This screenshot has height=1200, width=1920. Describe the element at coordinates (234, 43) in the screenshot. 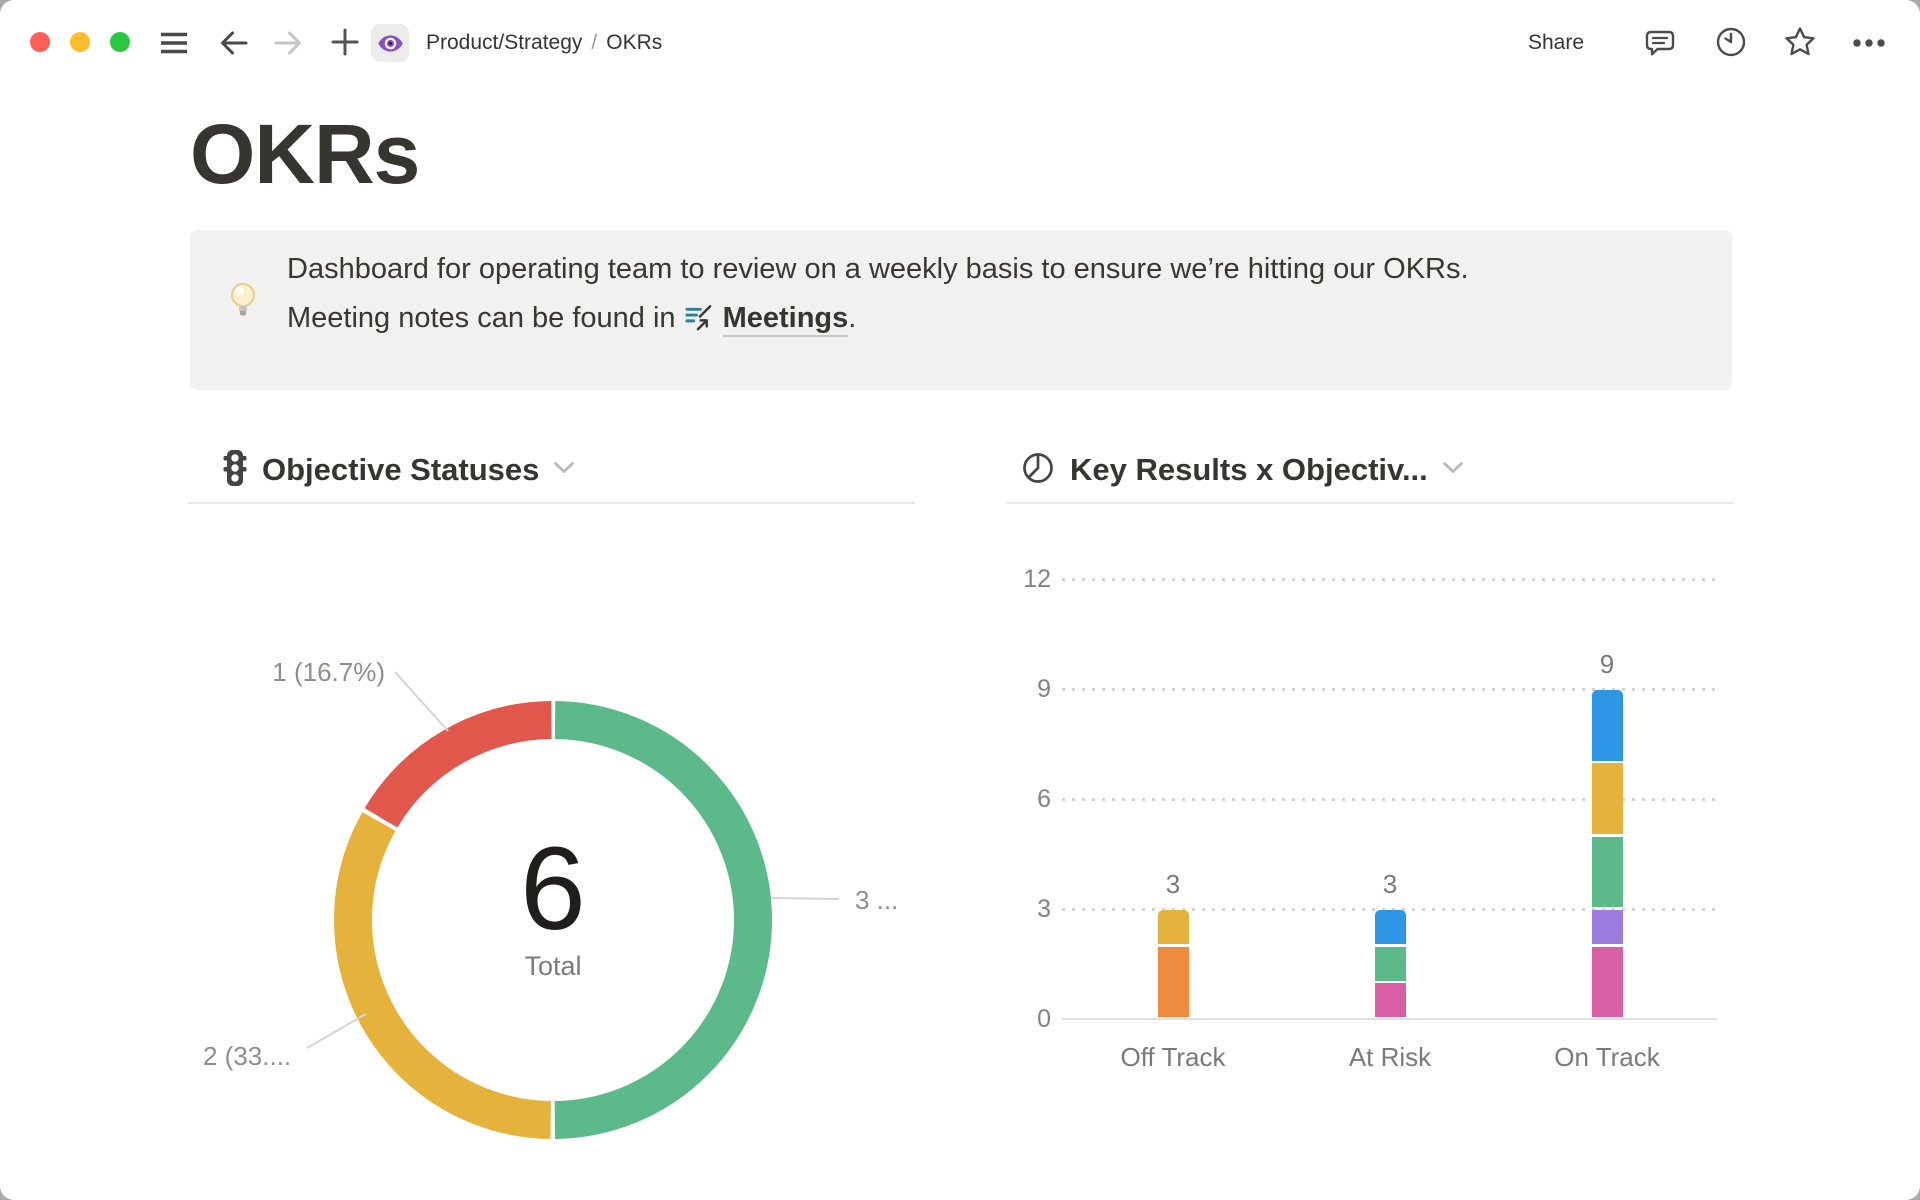

I see `arrow-left-icon` at that location.